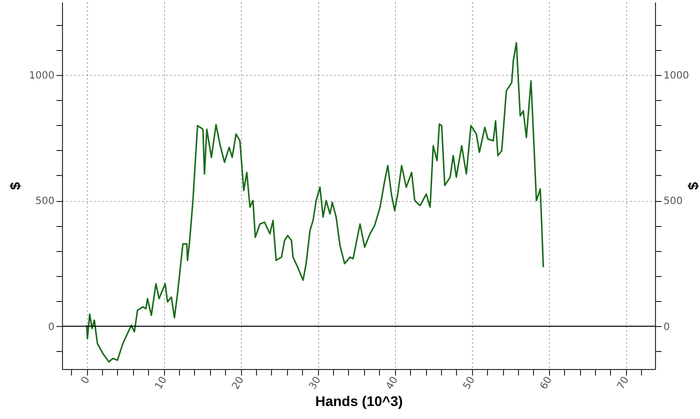 The height and width of the screenshot is (419, 700). Describe the element at coordinates (238, 383) in the screenshot. I see `x-tick-label: 20` at that location.